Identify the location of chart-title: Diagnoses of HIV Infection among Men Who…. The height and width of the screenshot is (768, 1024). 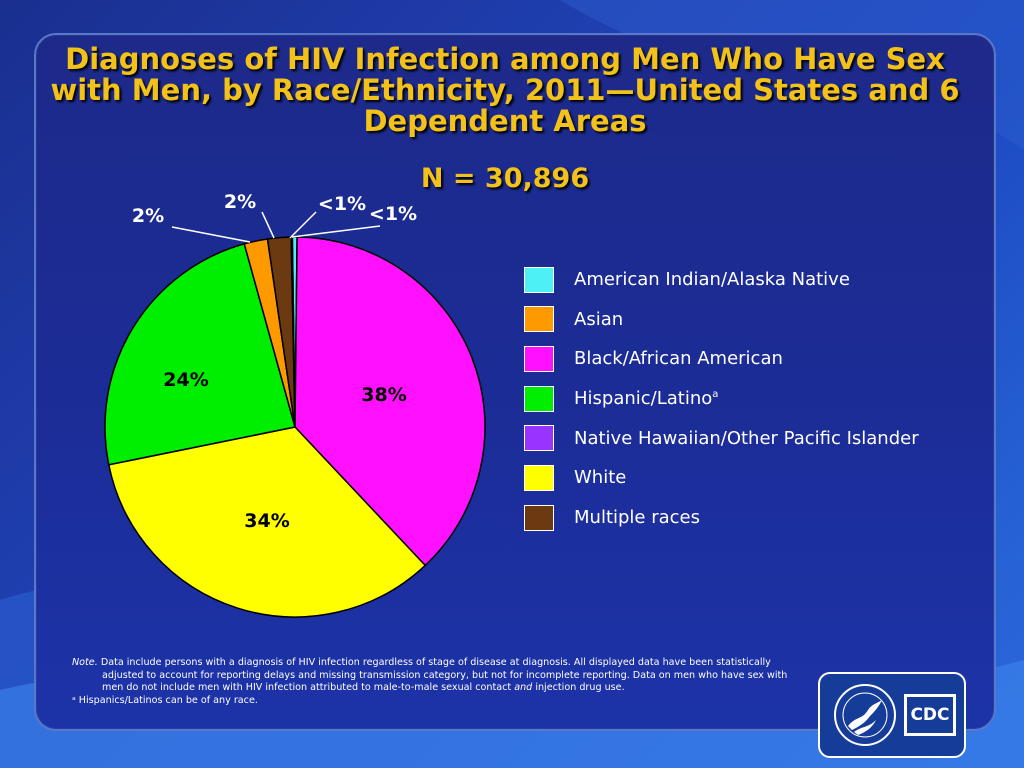
(505, 90).